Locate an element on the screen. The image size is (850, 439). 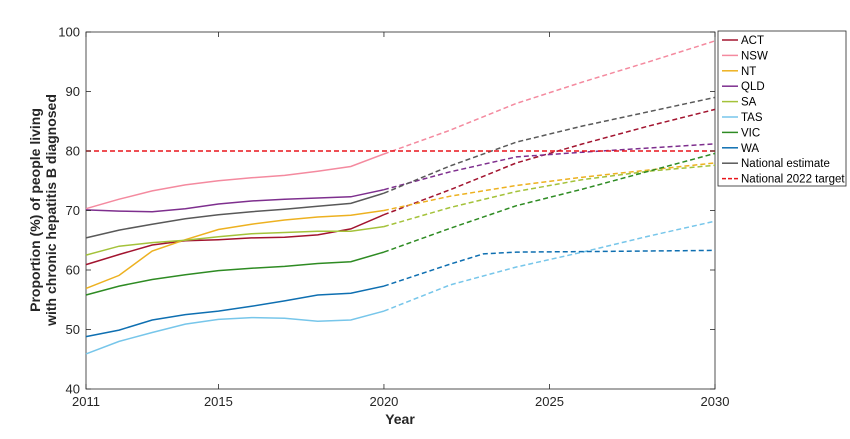
y-tick-label: 80 is located at coordinates (73, 151).